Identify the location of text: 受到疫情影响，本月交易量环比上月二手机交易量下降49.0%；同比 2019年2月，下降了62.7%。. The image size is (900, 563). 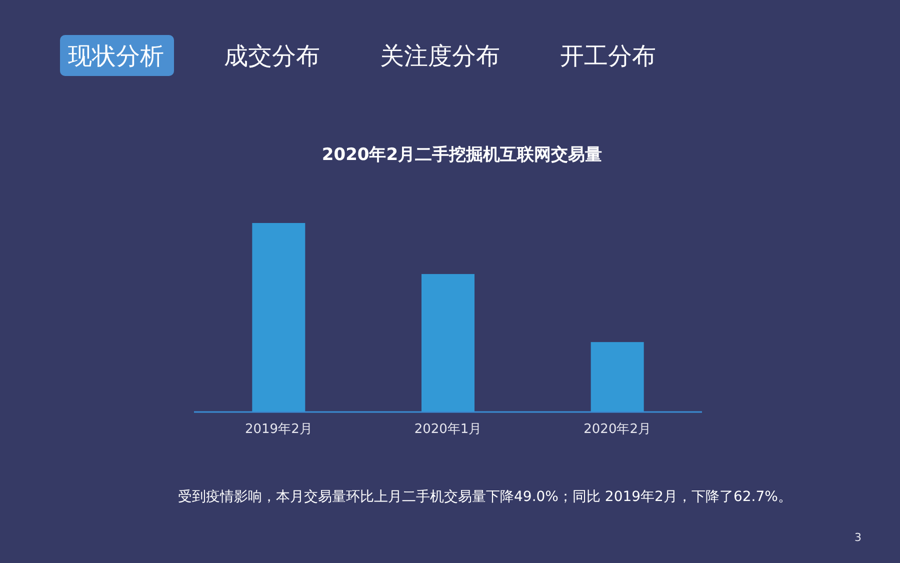
(485, 497).